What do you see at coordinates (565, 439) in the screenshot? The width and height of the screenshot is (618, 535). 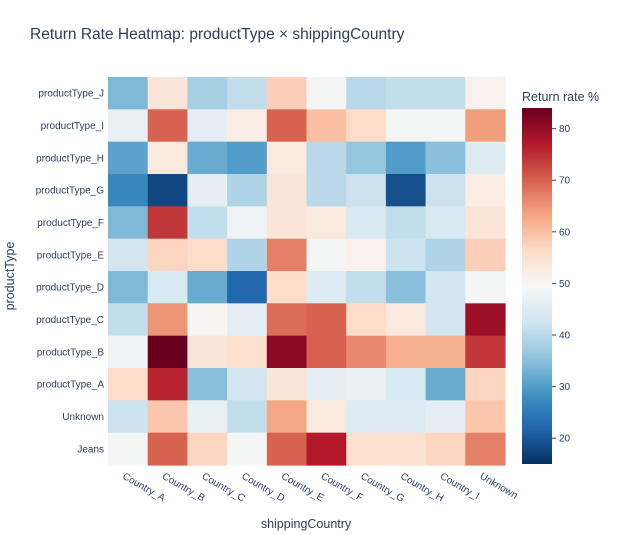 I see `colorbar-tick-label: 20` at bounding box center [565, 439].